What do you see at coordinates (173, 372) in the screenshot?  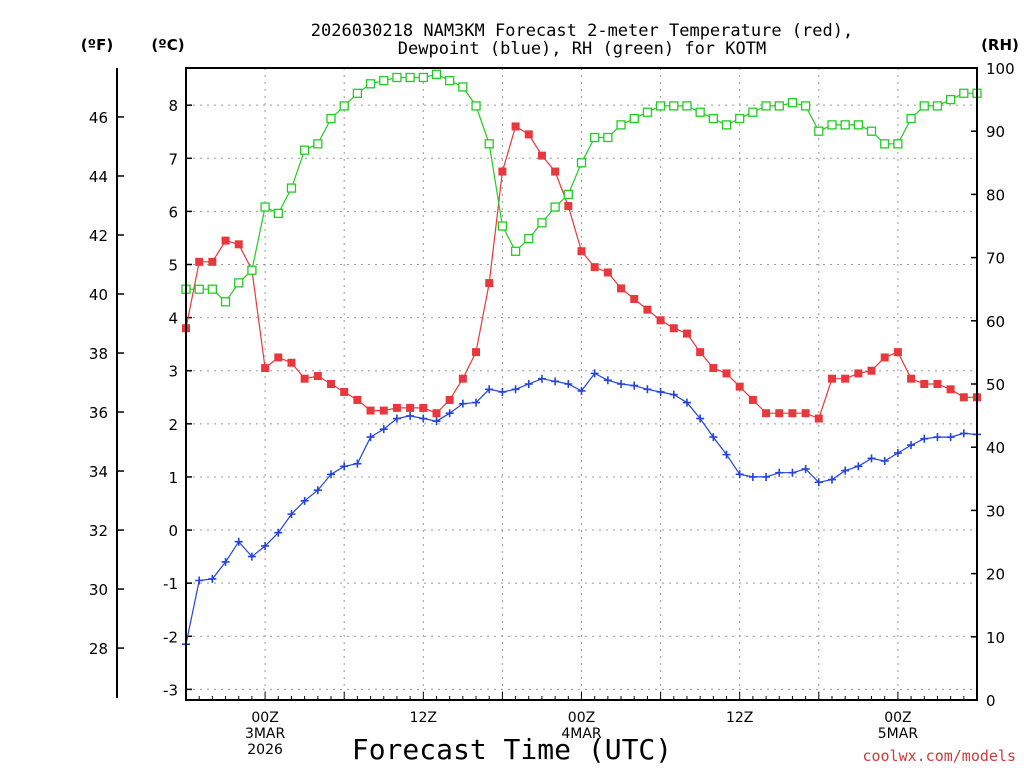 I see `celsius-tick-label: 3` at bounding box center [173, 372].